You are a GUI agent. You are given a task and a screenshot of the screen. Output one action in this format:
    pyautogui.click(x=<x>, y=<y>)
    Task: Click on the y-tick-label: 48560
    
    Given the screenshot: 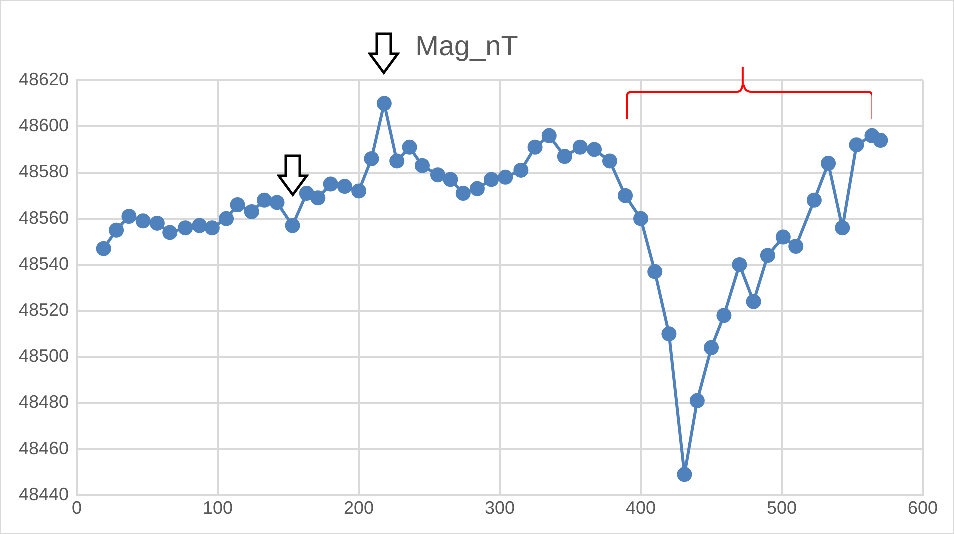 What is the action you would take?
    pyautogui.click(x=44, y=218)
    